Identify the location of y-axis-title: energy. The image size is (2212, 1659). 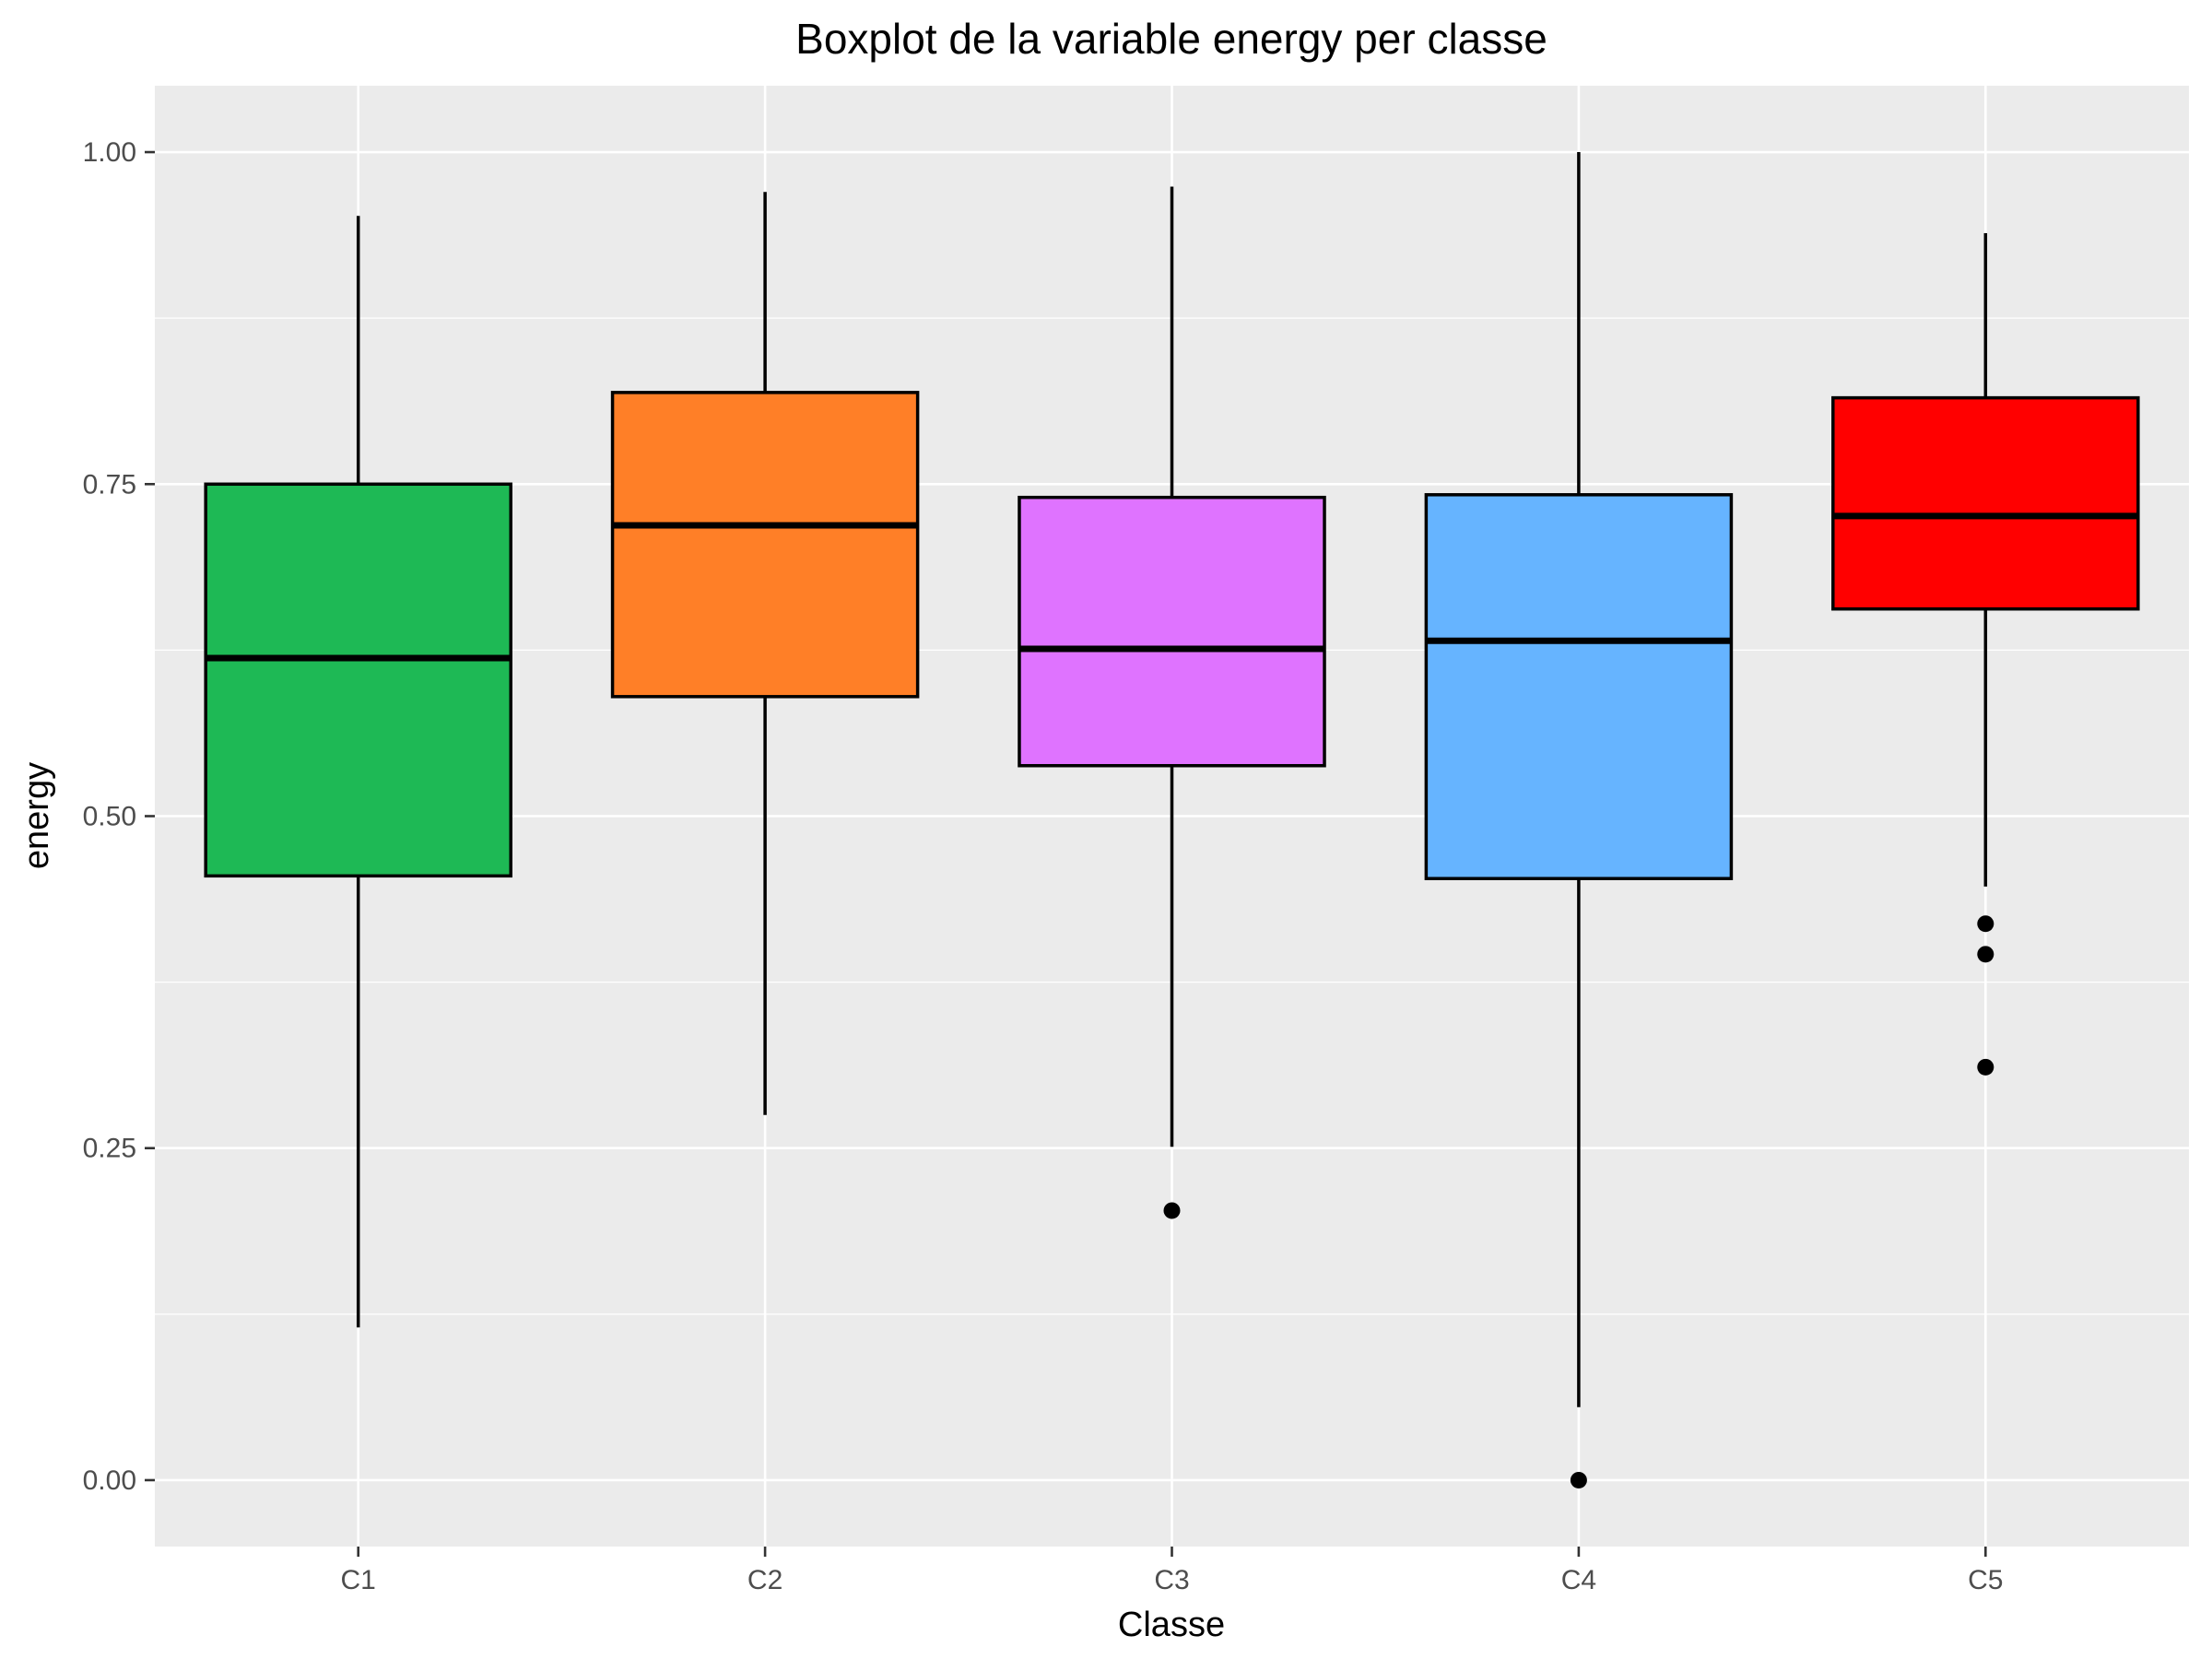
(37, 815).